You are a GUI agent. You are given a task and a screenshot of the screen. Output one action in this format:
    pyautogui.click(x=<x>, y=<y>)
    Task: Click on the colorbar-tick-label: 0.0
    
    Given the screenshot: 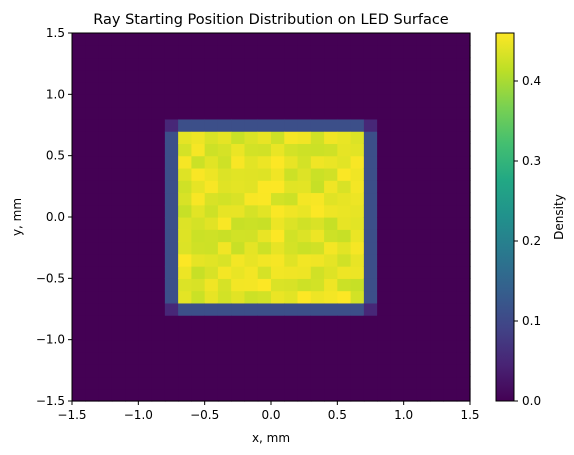 What is the action you would take?
    pyautogui.click(x=531, y=401)
    